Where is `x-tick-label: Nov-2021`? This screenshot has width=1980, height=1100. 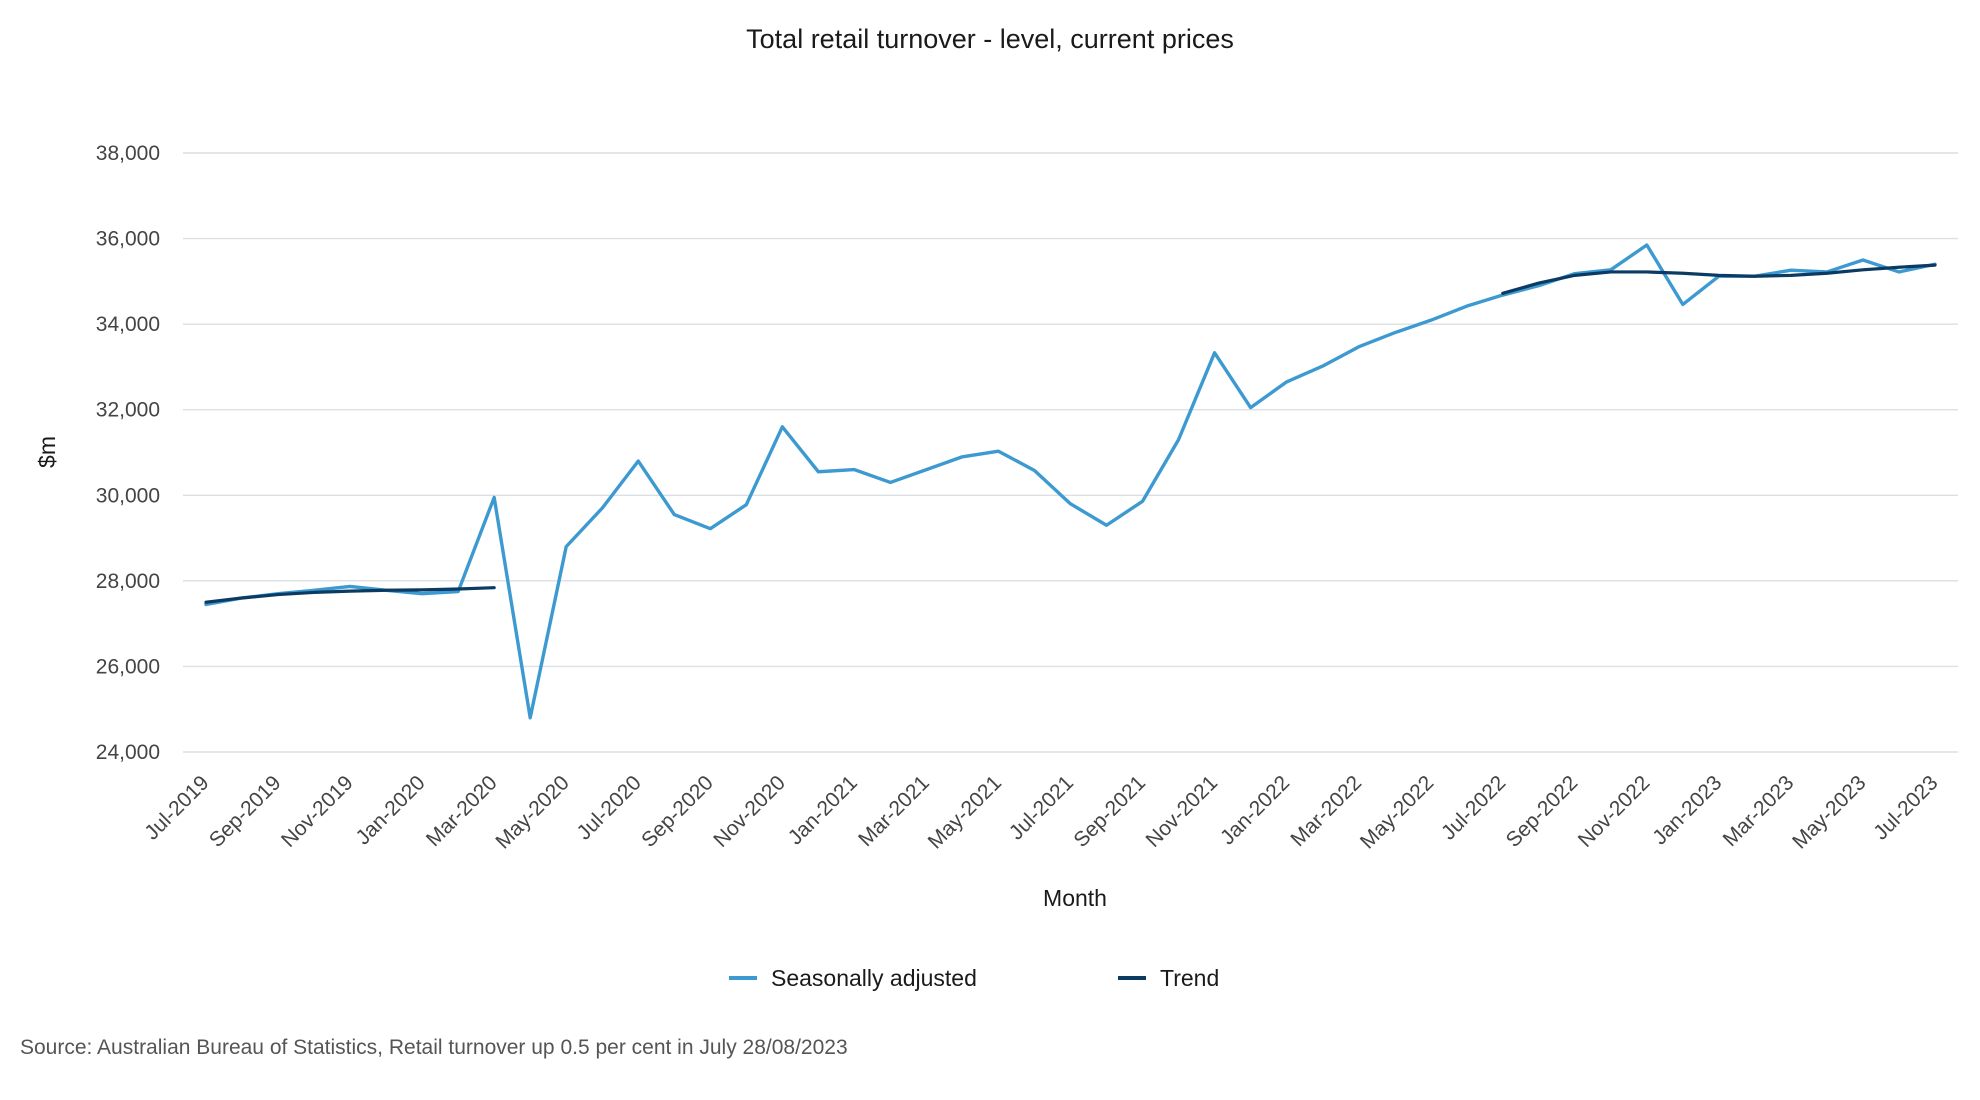 x-tick-label: Nov-2021 is located at coordinates (1181, 811).